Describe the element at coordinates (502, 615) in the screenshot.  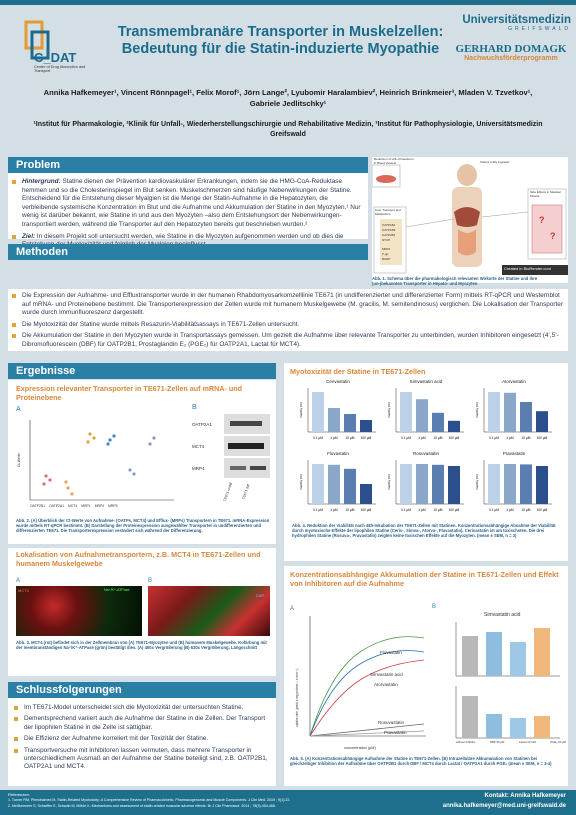
I see `acc-b-title: Simvastatin acid` at that location.